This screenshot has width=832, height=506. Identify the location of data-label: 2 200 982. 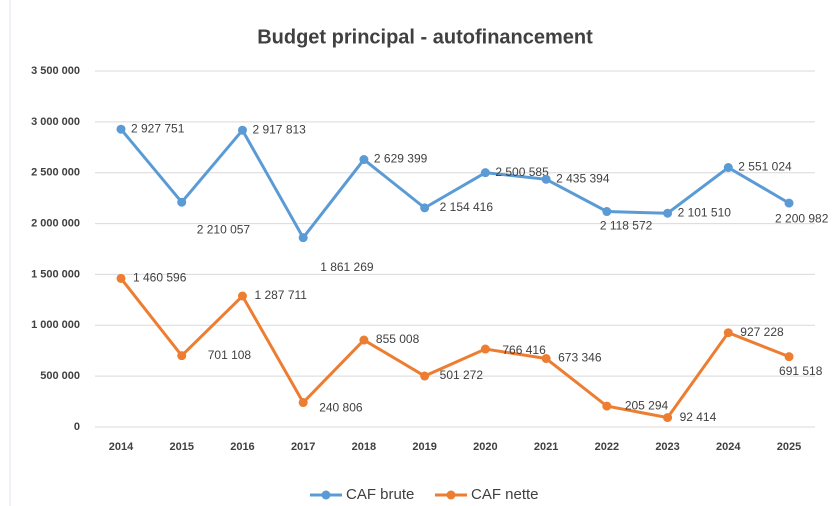
(802, 218).